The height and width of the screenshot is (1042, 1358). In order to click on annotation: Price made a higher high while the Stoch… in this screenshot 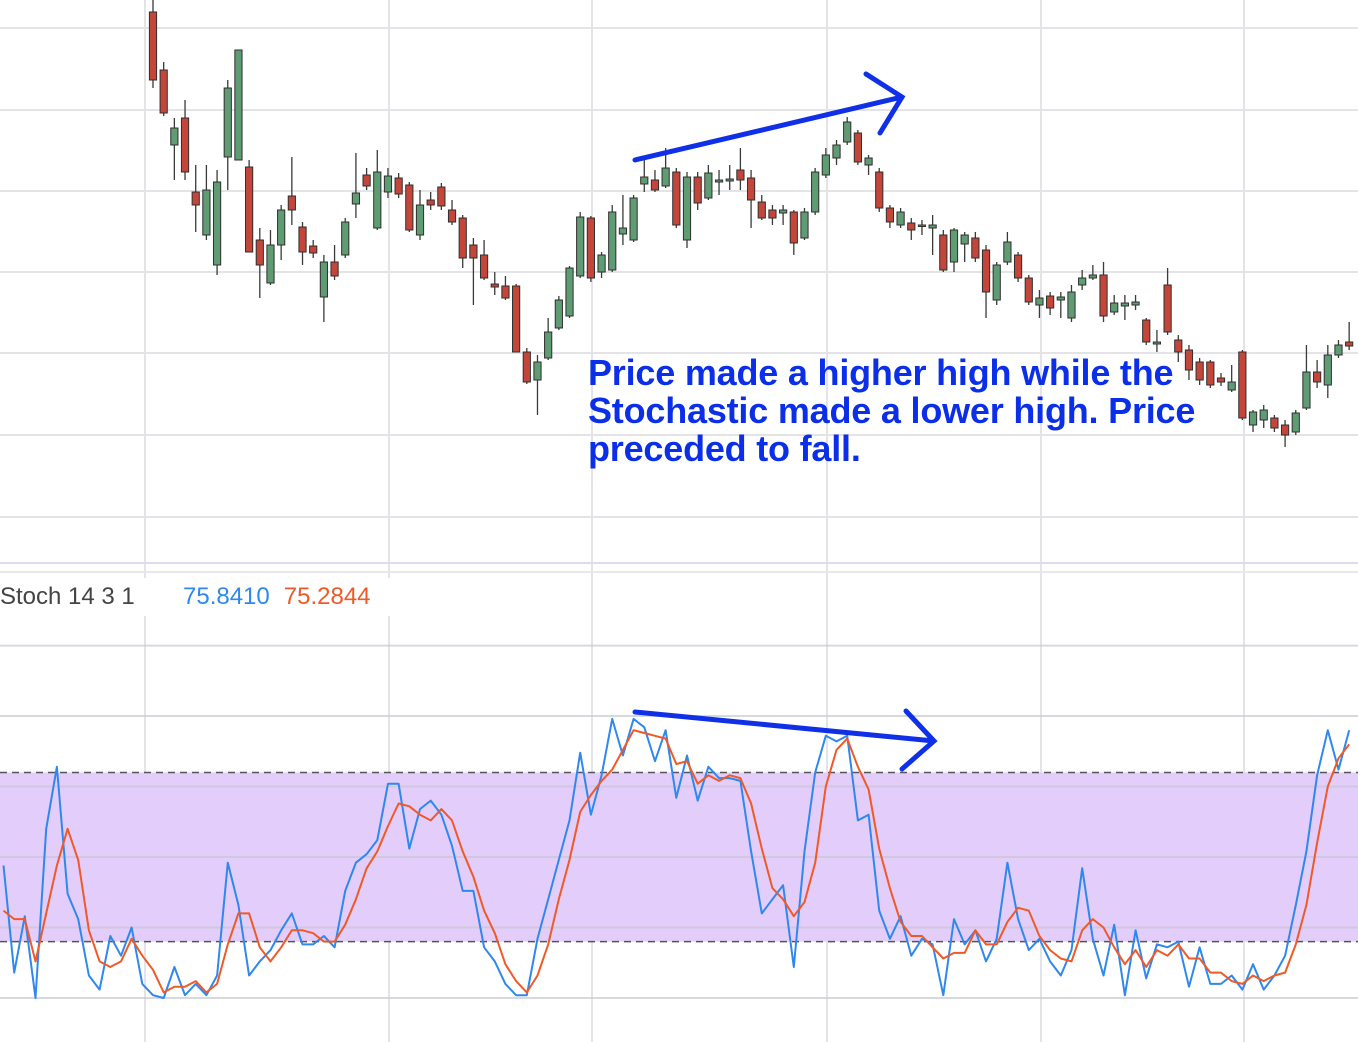, I will do `click(891, 411)`.